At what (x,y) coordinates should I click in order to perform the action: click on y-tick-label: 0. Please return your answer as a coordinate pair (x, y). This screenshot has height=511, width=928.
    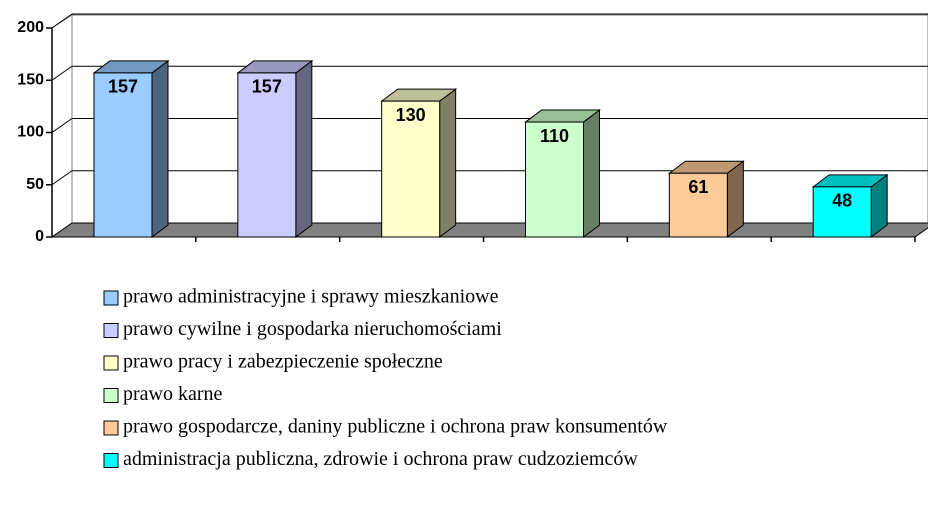
    Looking at the image, I should click on (39, 236).